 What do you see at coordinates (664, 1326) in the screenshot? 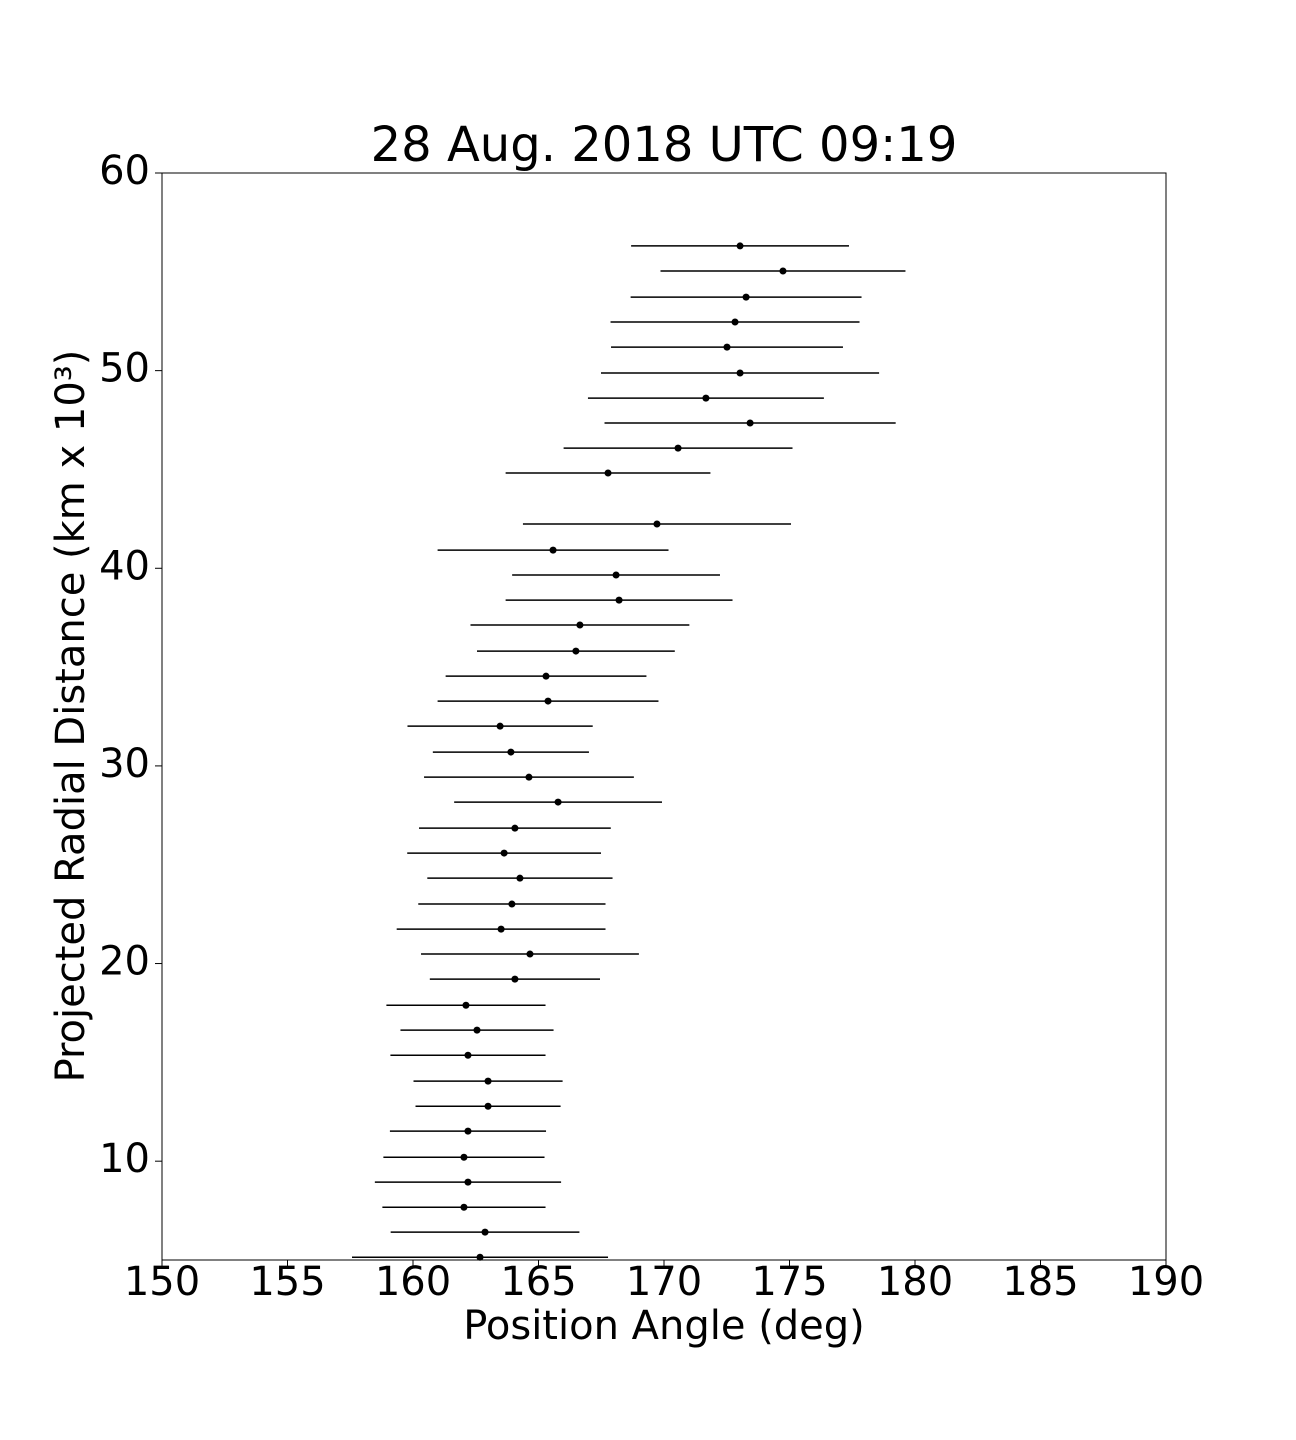
I see `x-axis-label: Position Angle (deg)` at bounding box center [664, 1326].